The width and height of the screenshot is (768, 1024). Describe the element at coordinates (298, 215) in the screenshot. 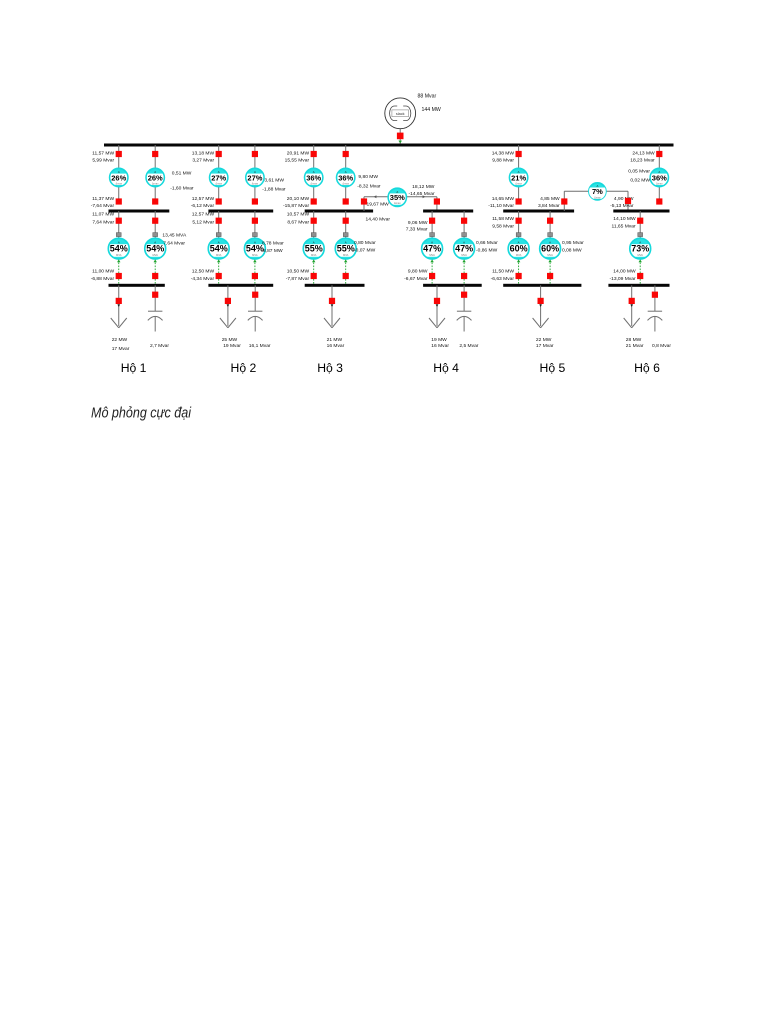

I see `svg-text: 10,57 MW` at that location.